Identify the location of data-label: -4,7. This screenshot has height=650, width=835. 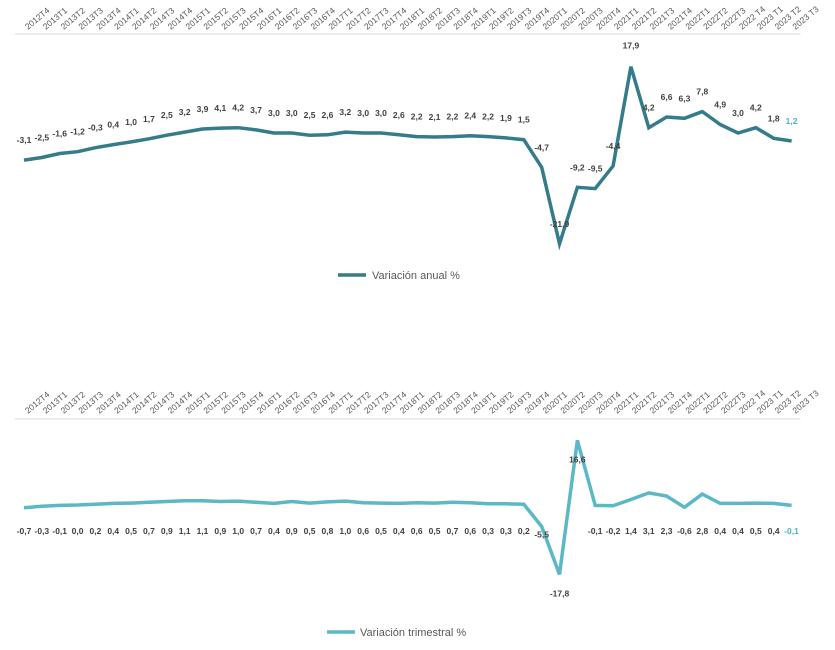
(541, 147).